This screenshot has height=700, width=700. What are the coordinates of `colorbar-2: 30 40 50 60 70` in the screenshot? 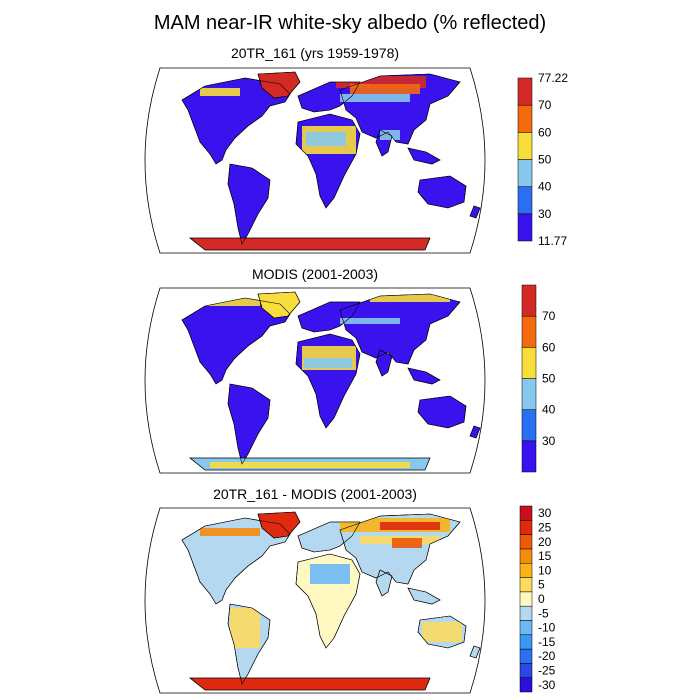 It's located at (538, 378).